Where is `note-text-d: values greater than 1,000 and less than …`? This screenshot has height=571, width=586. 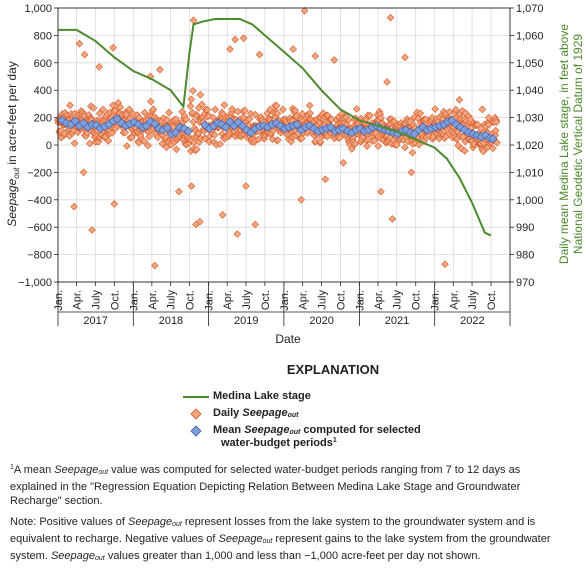
note-text-d: values greater than 1,000 and less than … is located at coordinates (294, 556).